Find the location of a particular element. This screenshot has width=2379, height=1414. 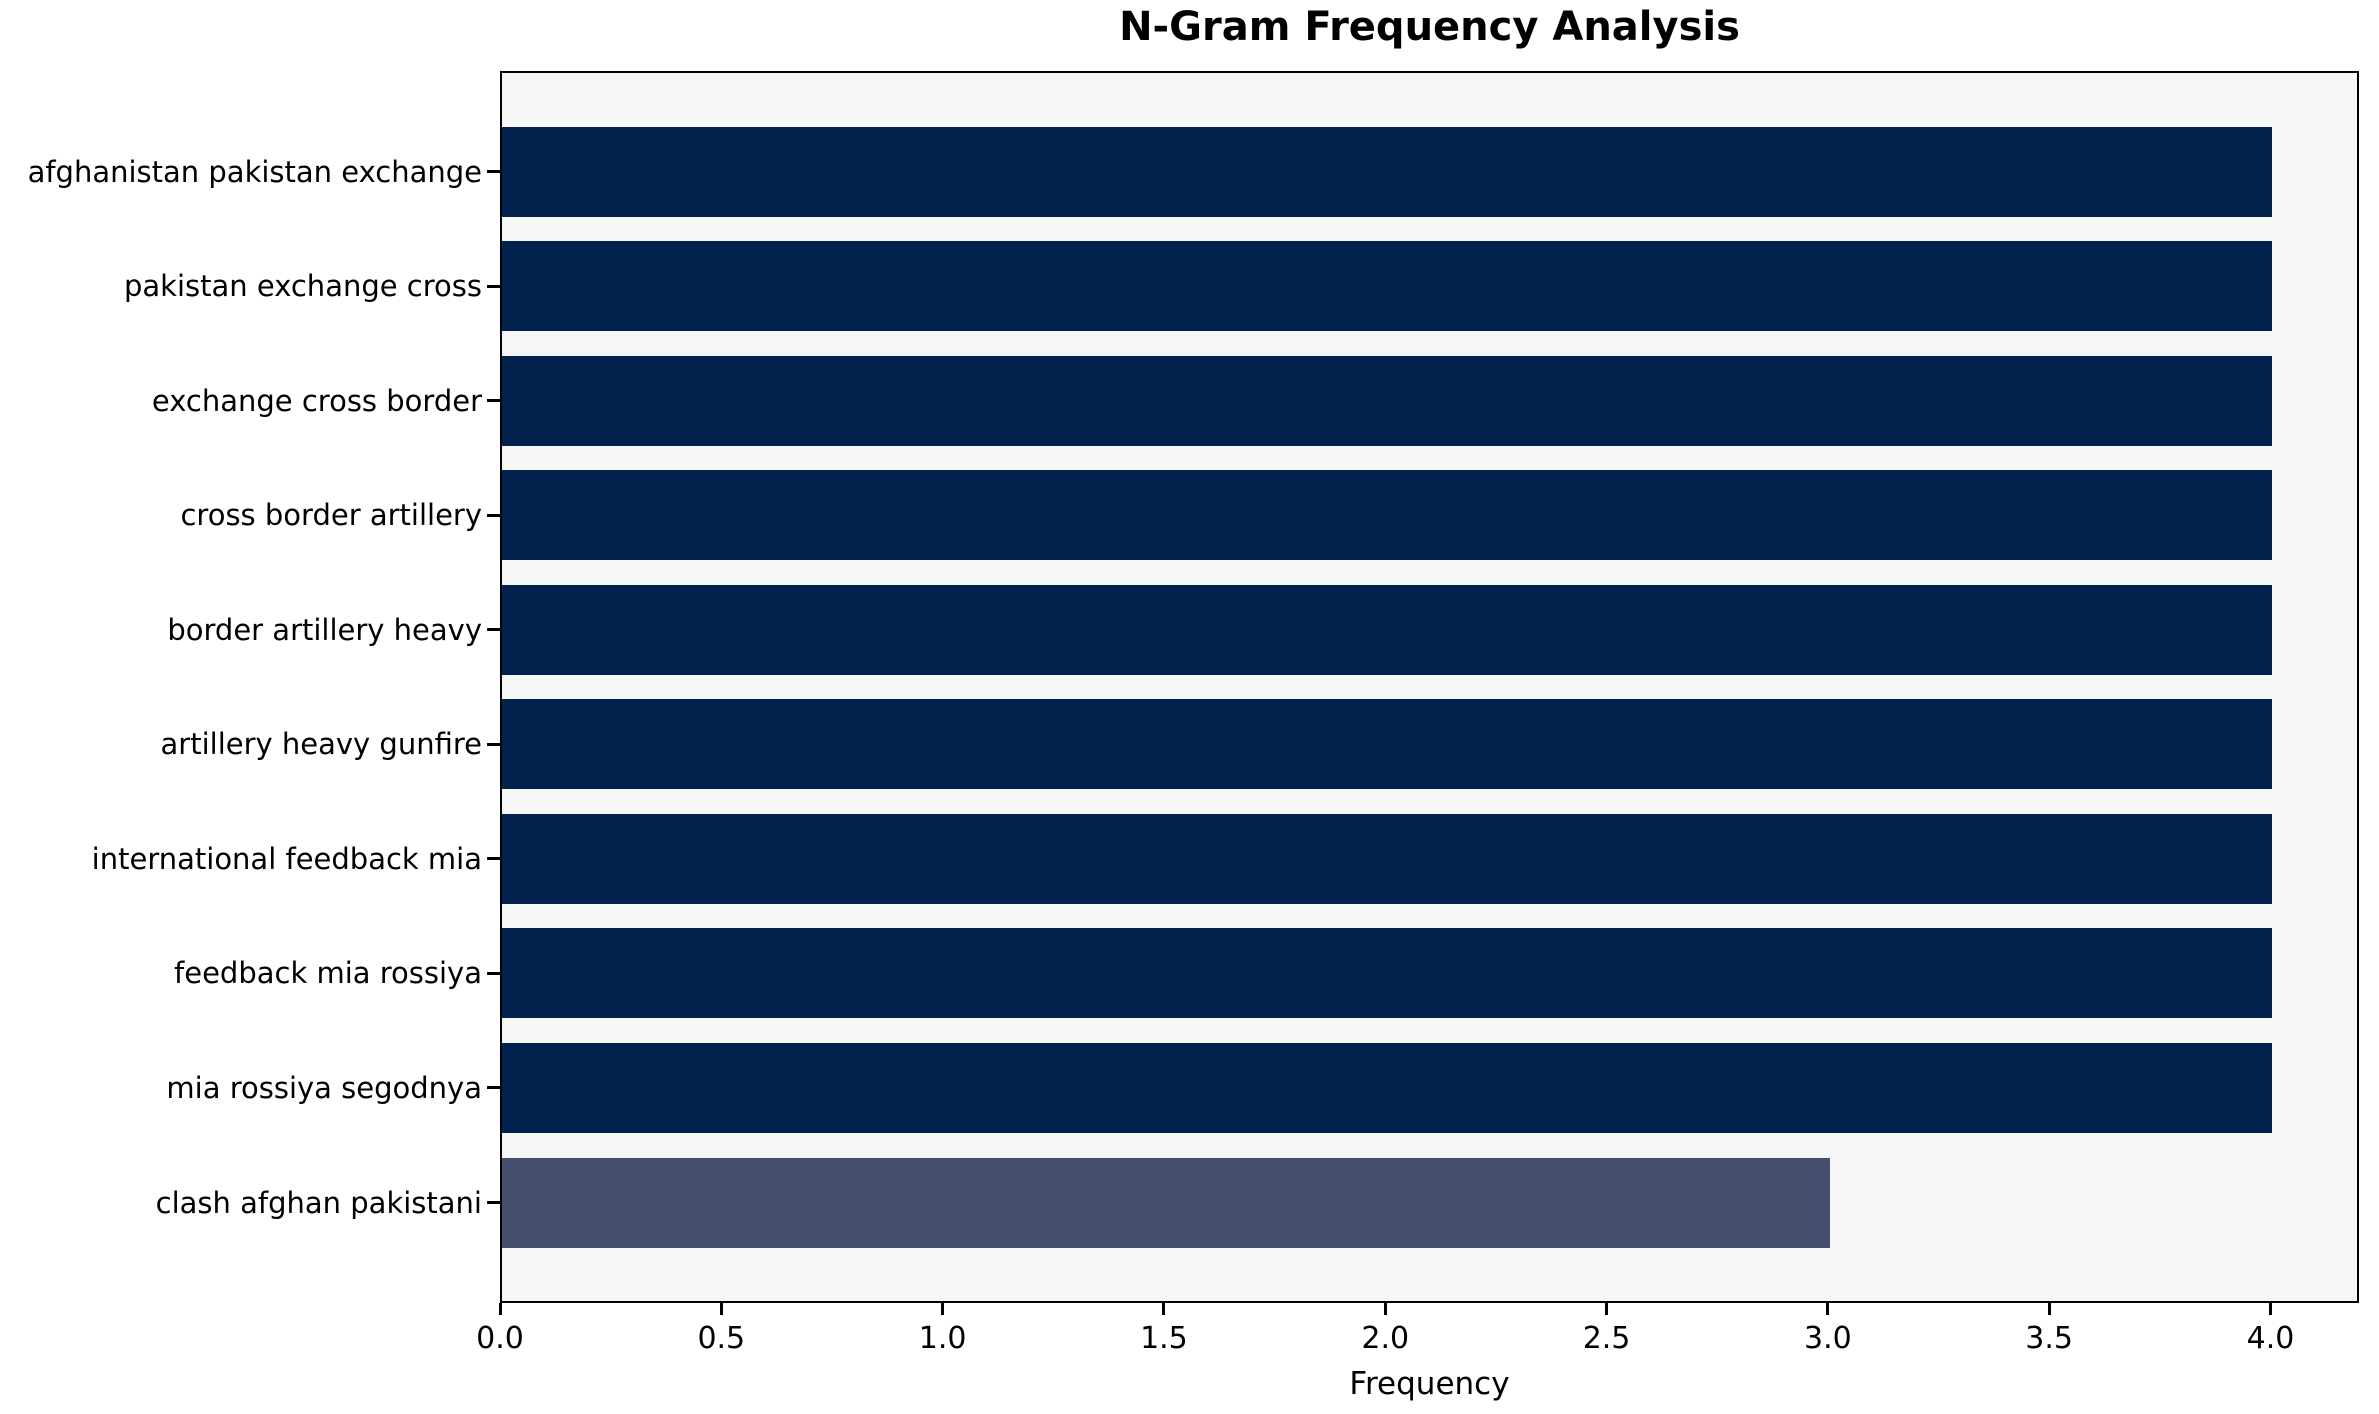

x-tick-label: 2.0 is located at coordinates (1385, 1338).